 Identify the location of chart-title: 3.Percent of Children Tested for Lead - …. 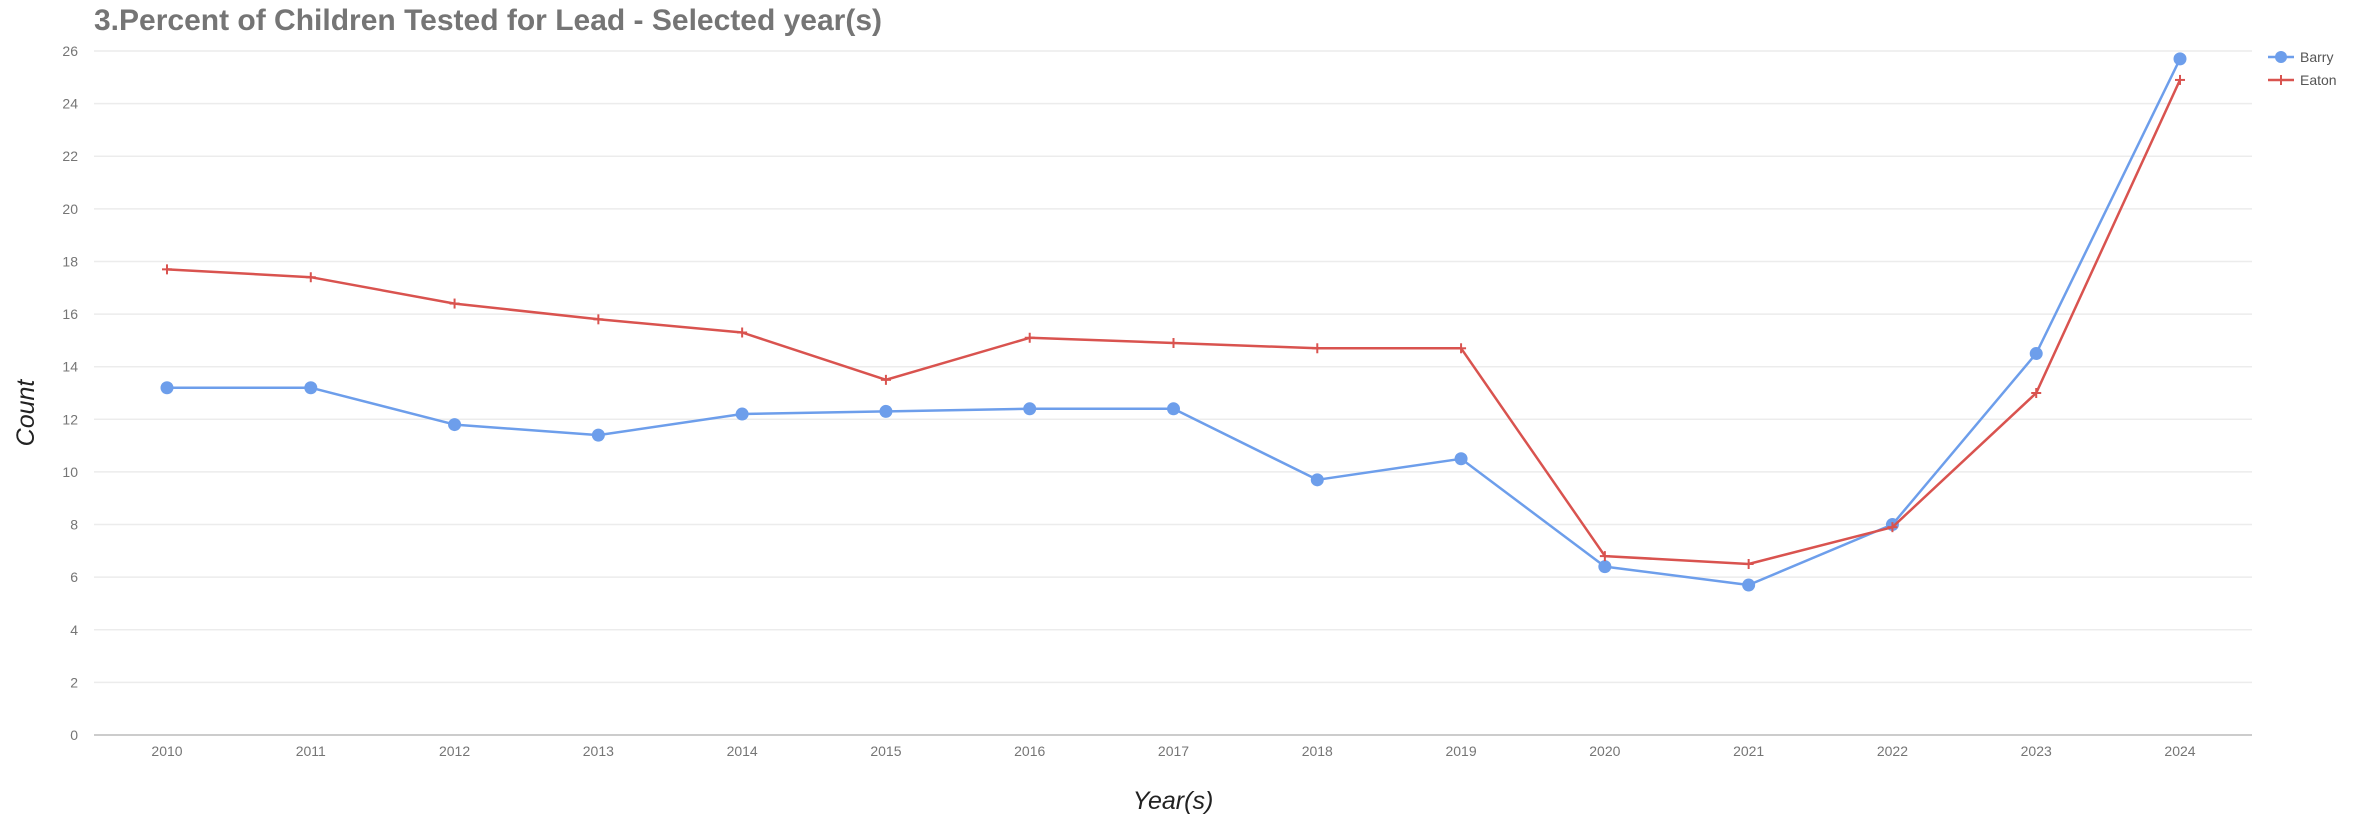
(488, 20).